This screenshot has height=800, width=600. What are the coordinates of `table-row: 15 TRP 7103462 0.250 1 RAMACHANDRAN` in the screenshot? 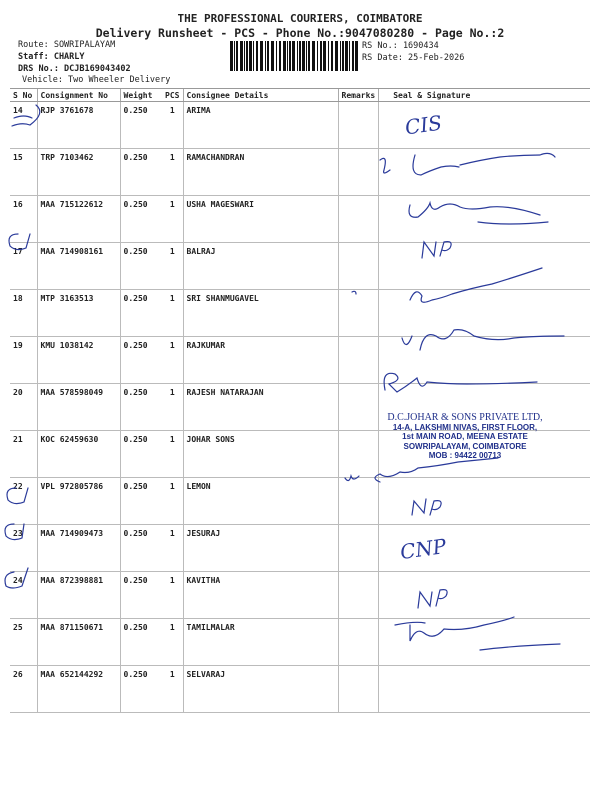 It's located at (300, 172).